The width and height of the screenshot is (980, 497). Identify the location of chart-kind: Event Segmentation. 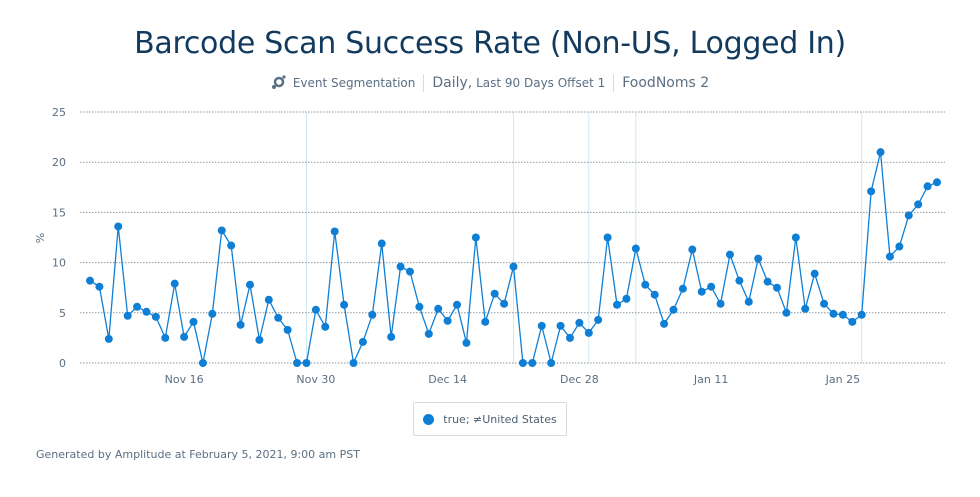
(354, 83).